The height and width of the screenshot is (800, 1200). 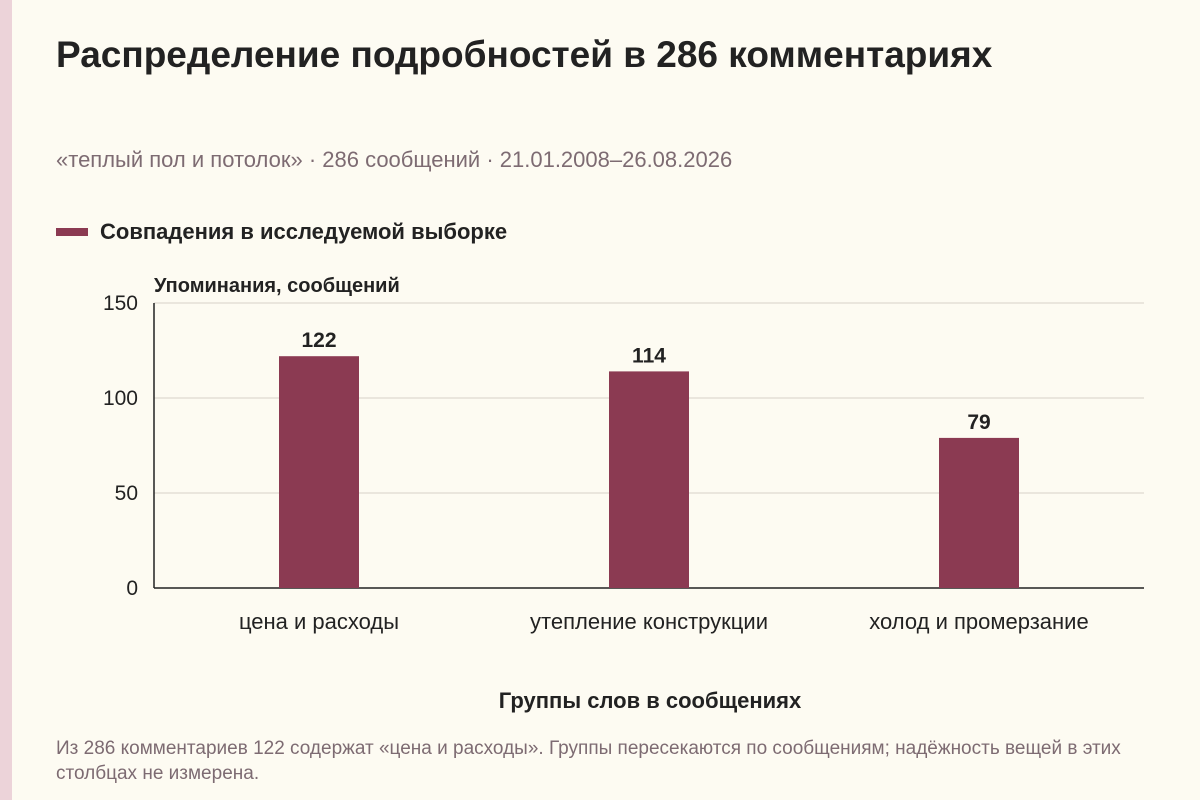 I want to click on side-accent-stripe, so click(x=6, y=400).